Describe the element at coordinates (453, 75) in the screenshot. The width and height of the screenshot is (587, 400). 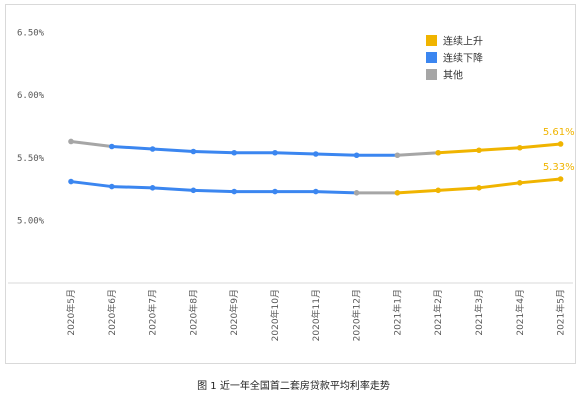
I see `legend-label: 其他` at that location.